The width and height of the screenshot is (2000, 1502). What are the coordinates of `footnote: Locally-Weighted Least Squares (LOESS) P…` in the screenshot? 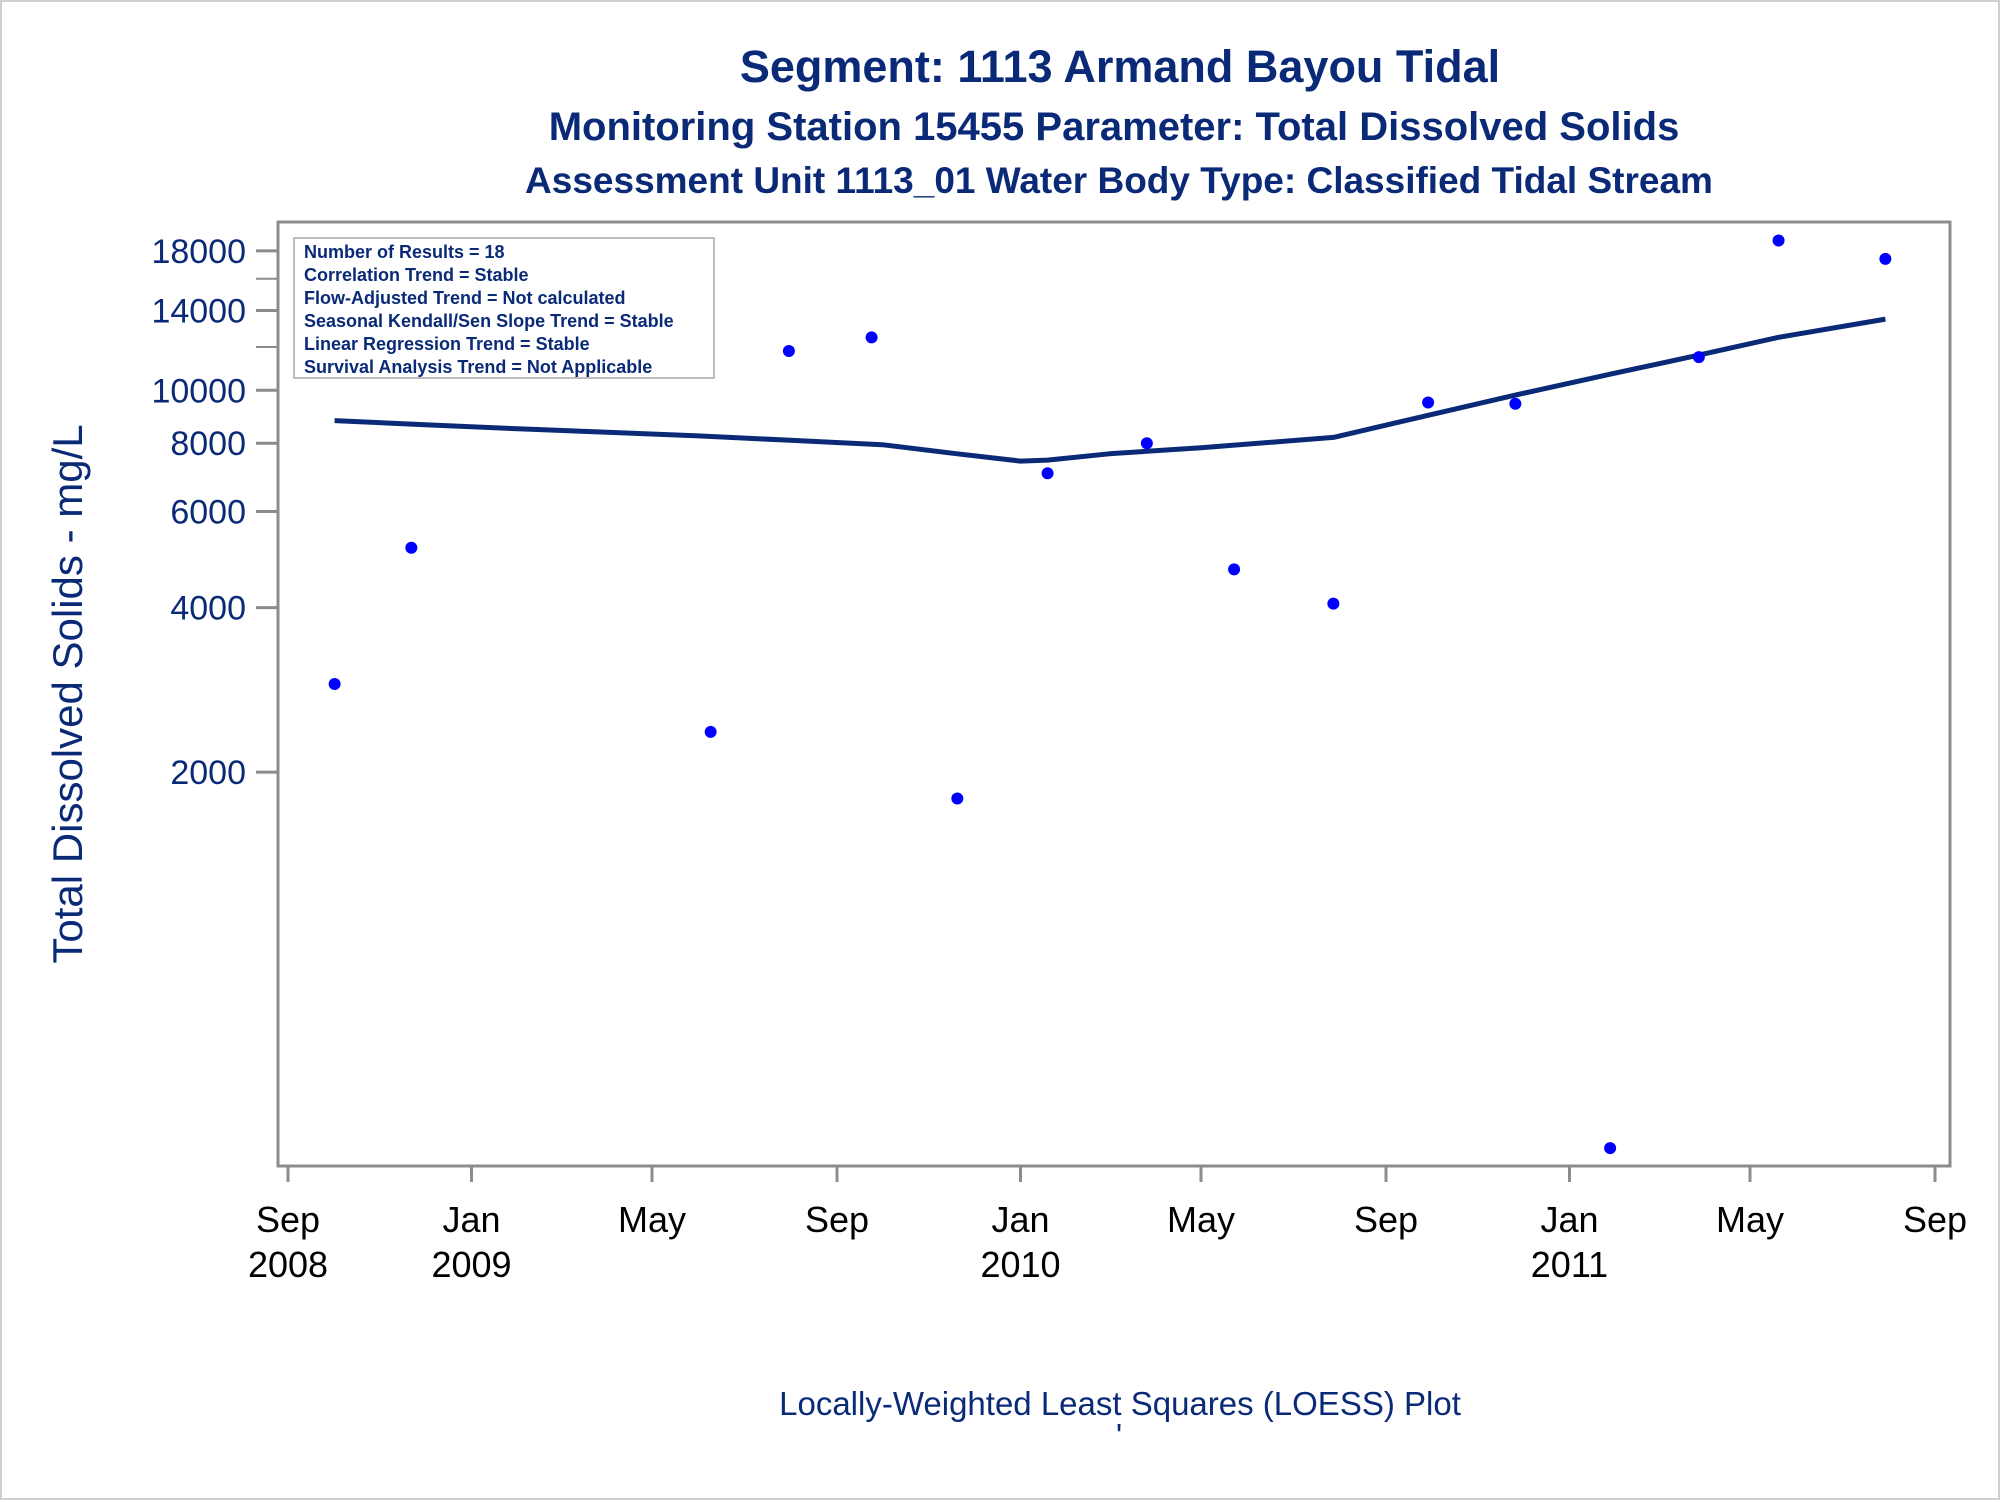 It's located at (1120, 1403).